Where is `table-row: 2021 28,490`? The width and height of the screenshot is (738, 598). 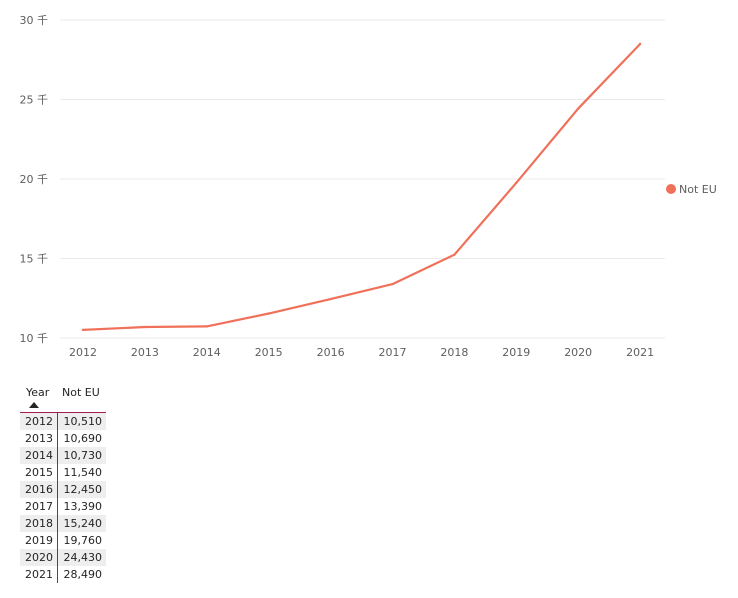 table-row: 2021 28,490 is located at coordinates (63, 574).